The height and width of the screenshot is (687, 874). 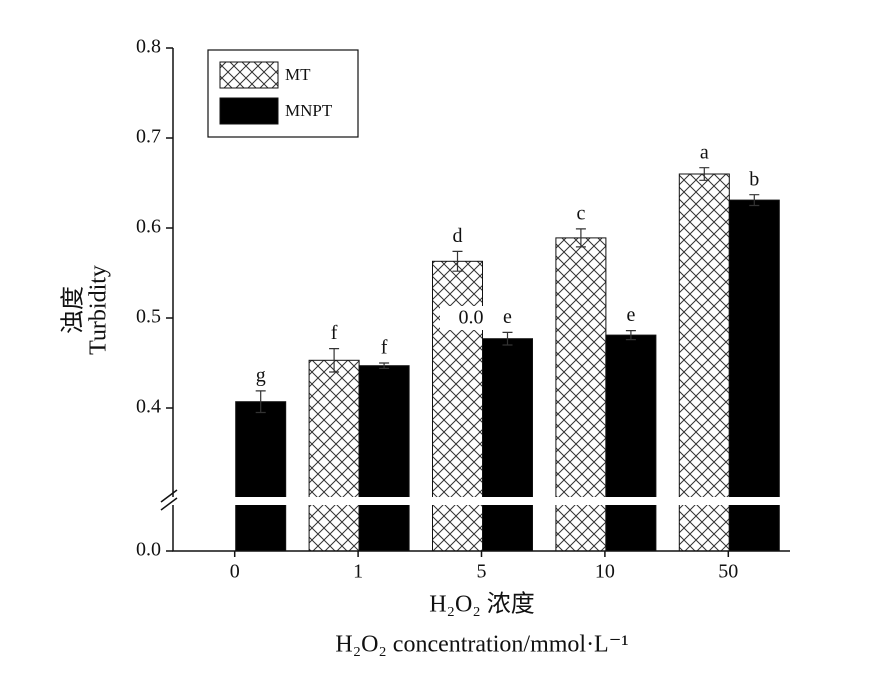 I want to click on y-label: 浊度, so click(x=73, y=310).